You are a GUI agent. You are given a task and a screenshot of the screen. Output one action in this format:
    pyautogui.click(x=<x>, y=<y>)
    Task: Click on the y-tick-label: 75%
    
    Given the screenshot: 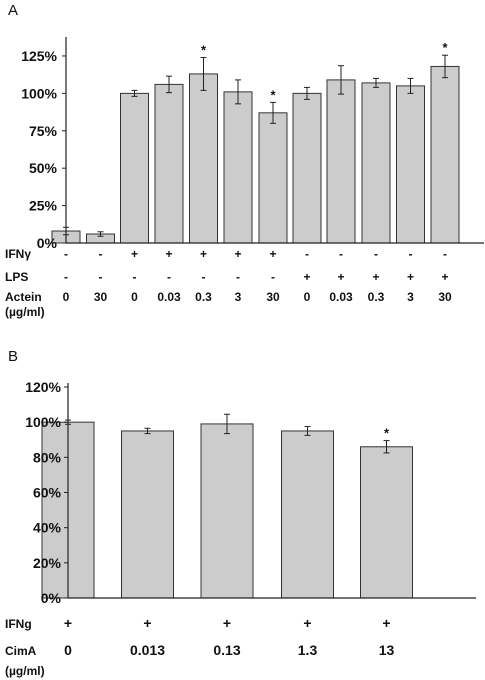 What is the action you would take?
    pyautogui.click(x=43, y=131)
    